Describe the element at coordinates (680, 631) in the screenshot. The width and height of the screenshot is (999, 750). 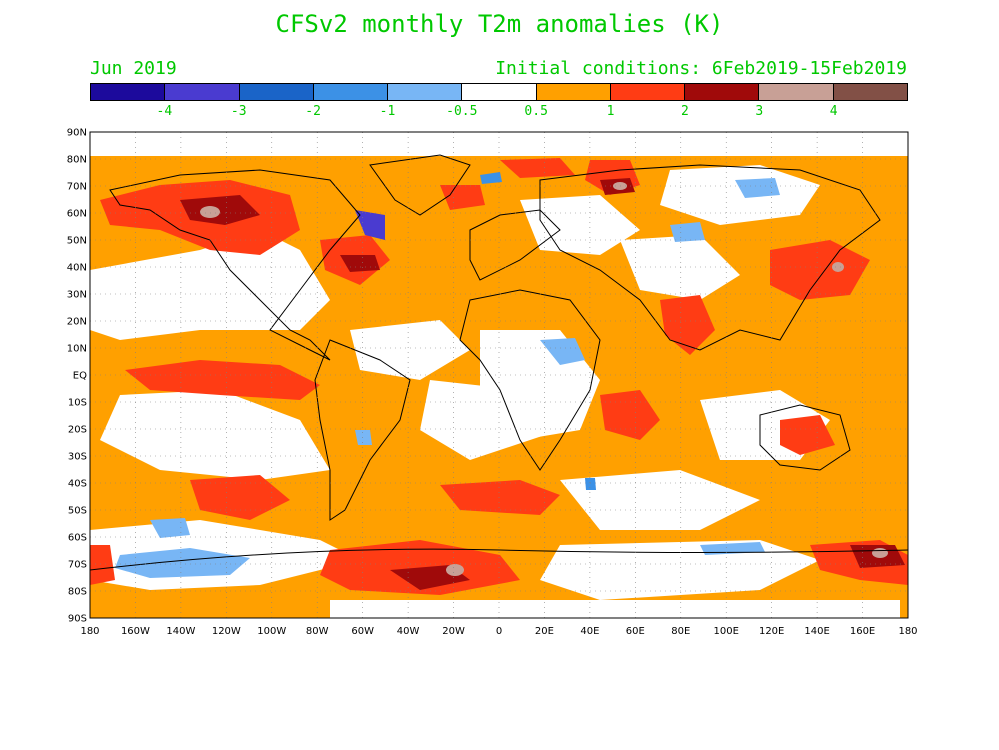
I see `longitude-label: 80E` at that location.